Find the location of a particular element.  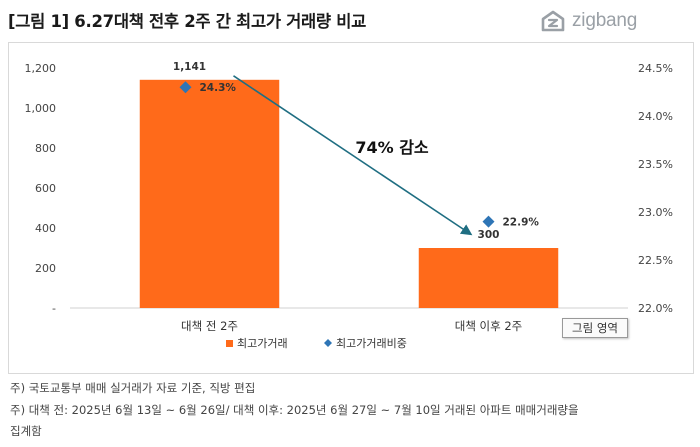

legend-label-bar: 최고가거래 is located at coordinates (262, 343).